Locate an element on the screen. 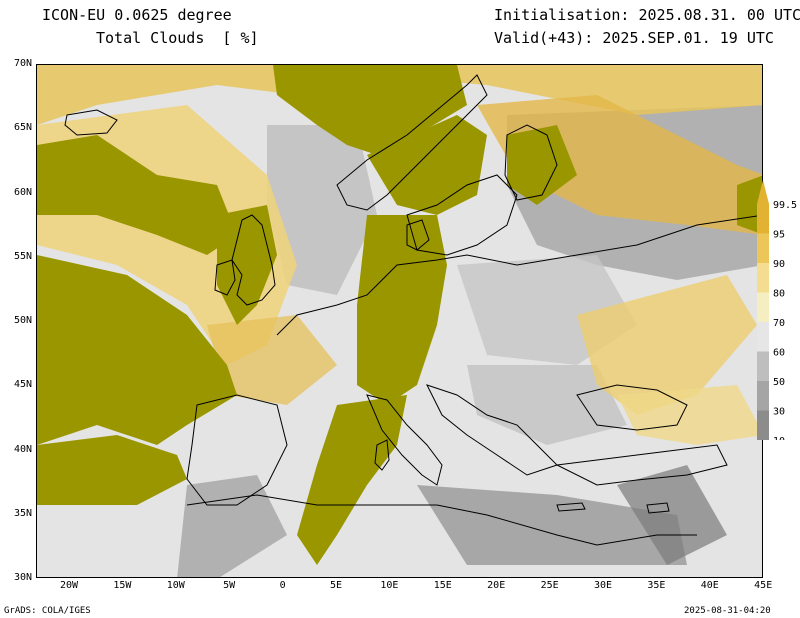 This screenshot has height=618, width=800. overcast-finland is located at coordinates (542, 165).